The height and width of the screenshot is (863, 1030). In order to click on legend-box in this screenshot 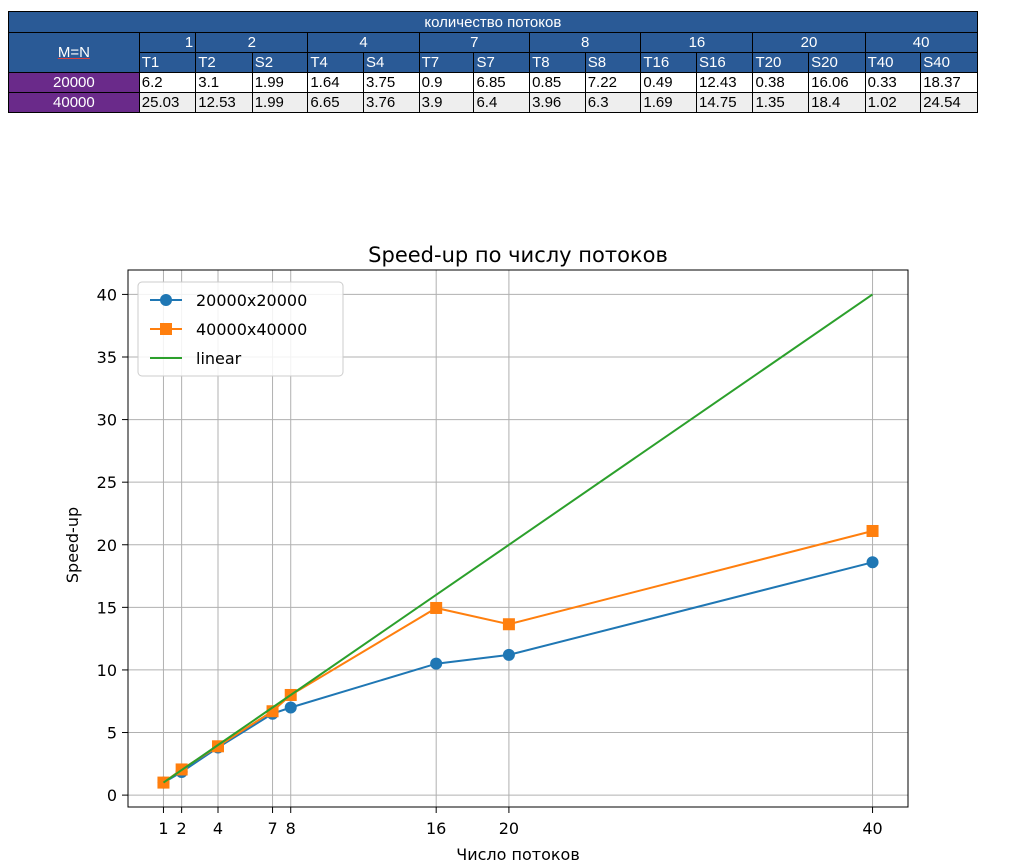, I will do `click(240, 329)`.